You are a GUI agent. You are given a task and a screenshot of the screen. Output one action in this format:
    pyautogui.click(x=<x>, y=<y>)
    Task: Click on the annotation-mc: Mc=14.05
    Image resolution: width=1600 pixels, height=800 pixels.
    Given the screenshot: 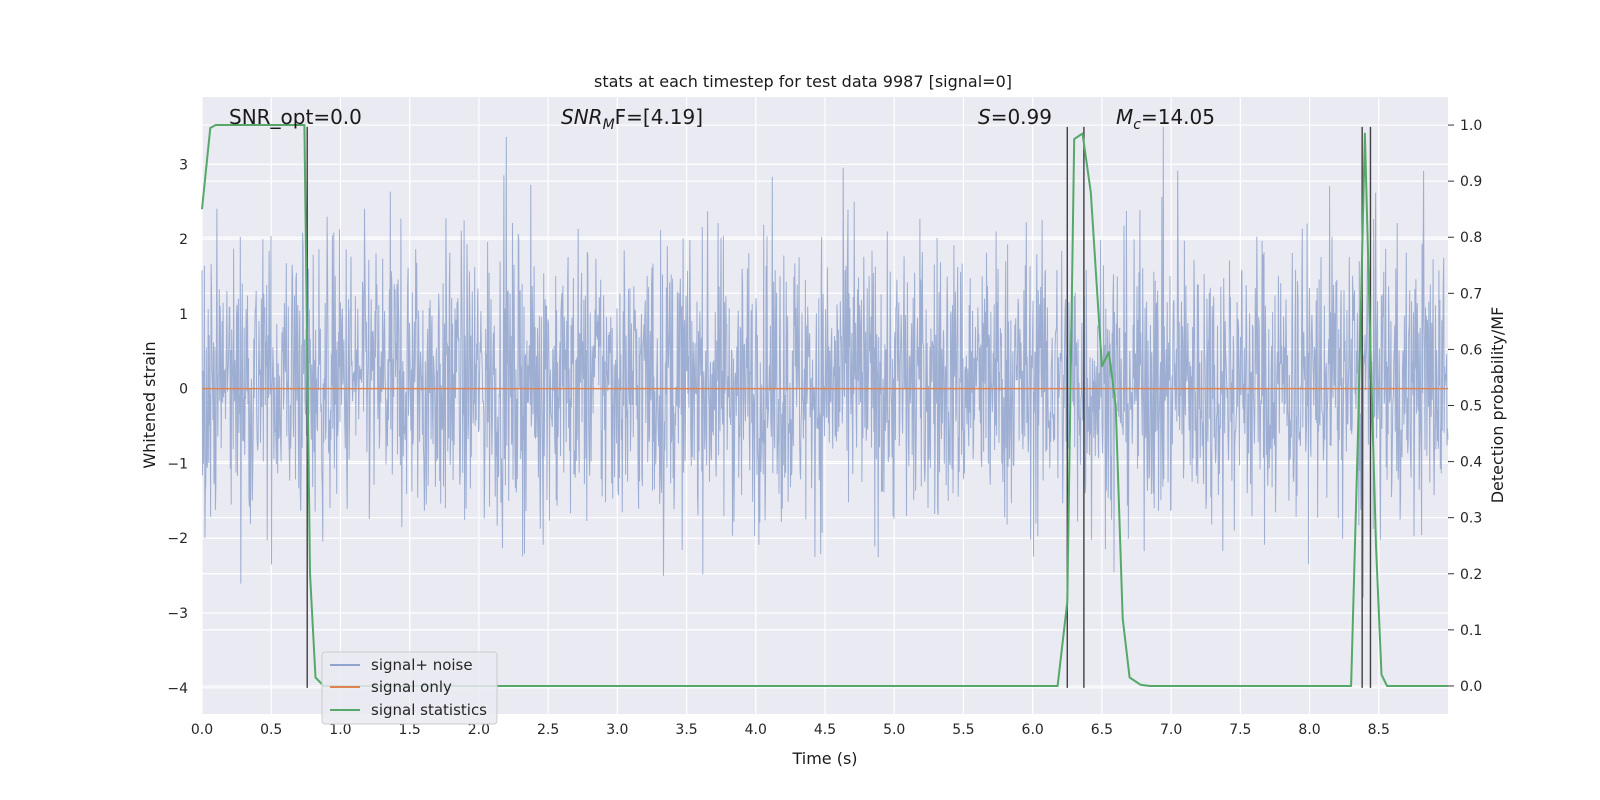 What is the action you would take?
    pyautogui.click(x=1165, y=119)
    